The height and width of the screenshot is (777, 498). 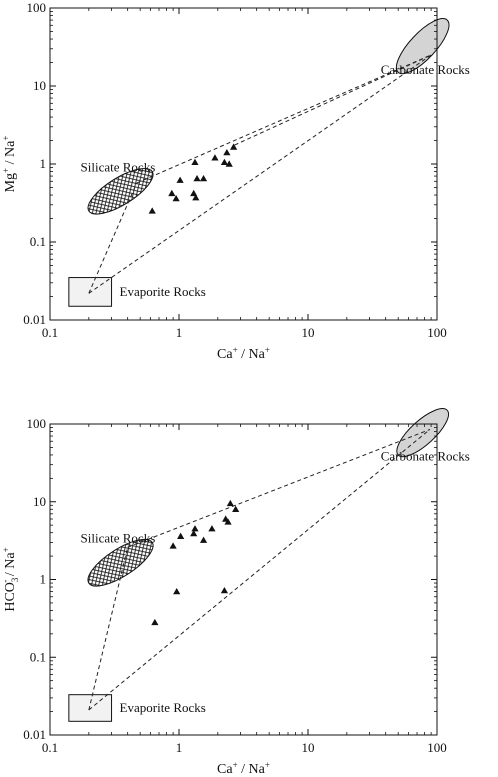 What do you see at coordinates (10, 579) in the screenshot?
I see `y-axis-label: HCO3- / Na+` at bounding box center [10, 579].